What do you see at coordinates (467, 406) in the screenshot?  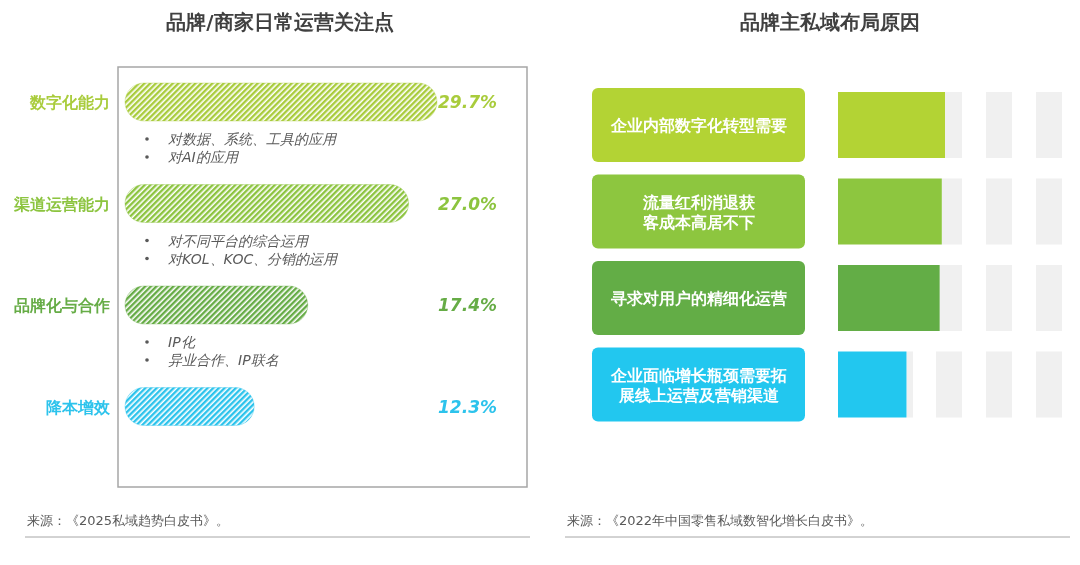 I see `data-label: 12.3%` at bounding box center [467, 406].